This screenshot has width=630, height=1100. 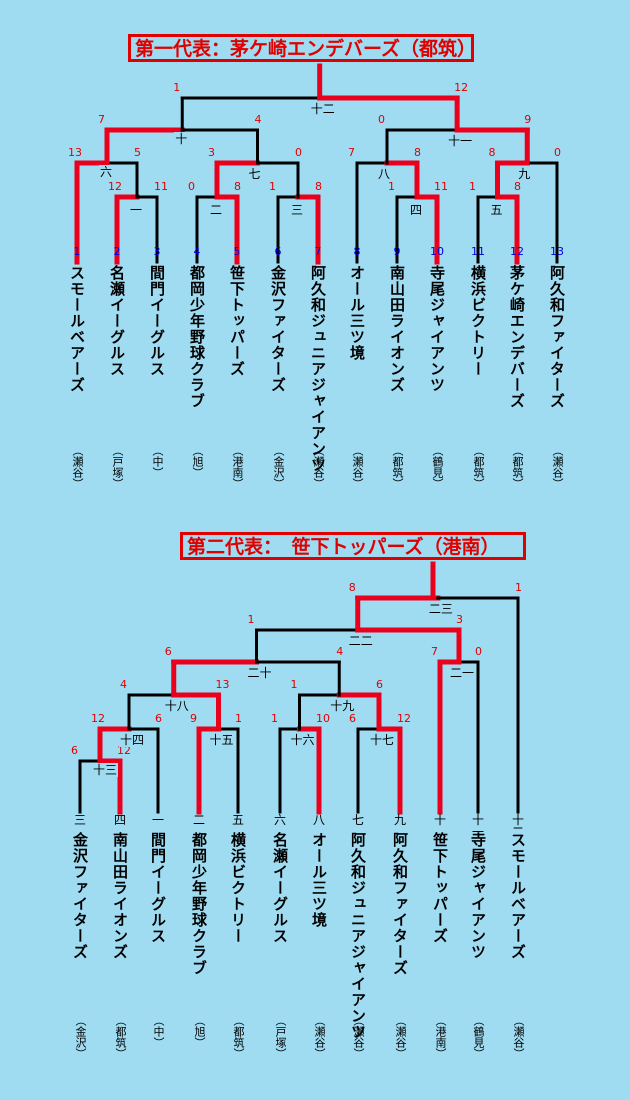 I want to click on bracket1-title: 第一代表：茅ケ崎エンデバーズ（都筑）, so click(x=302, y=48).